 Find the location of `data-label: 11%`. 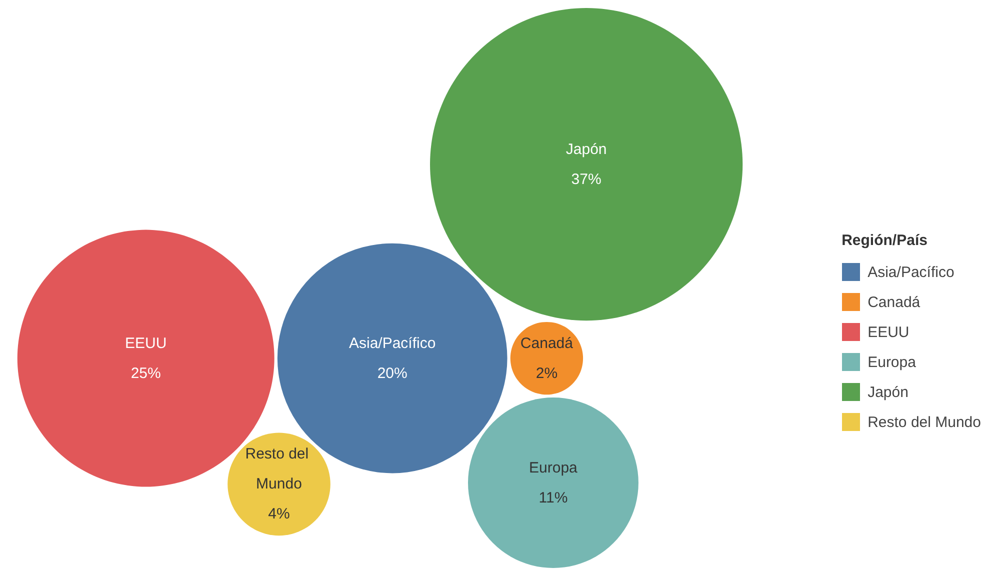

data-label: 11% is located at coordinates (553, 497).